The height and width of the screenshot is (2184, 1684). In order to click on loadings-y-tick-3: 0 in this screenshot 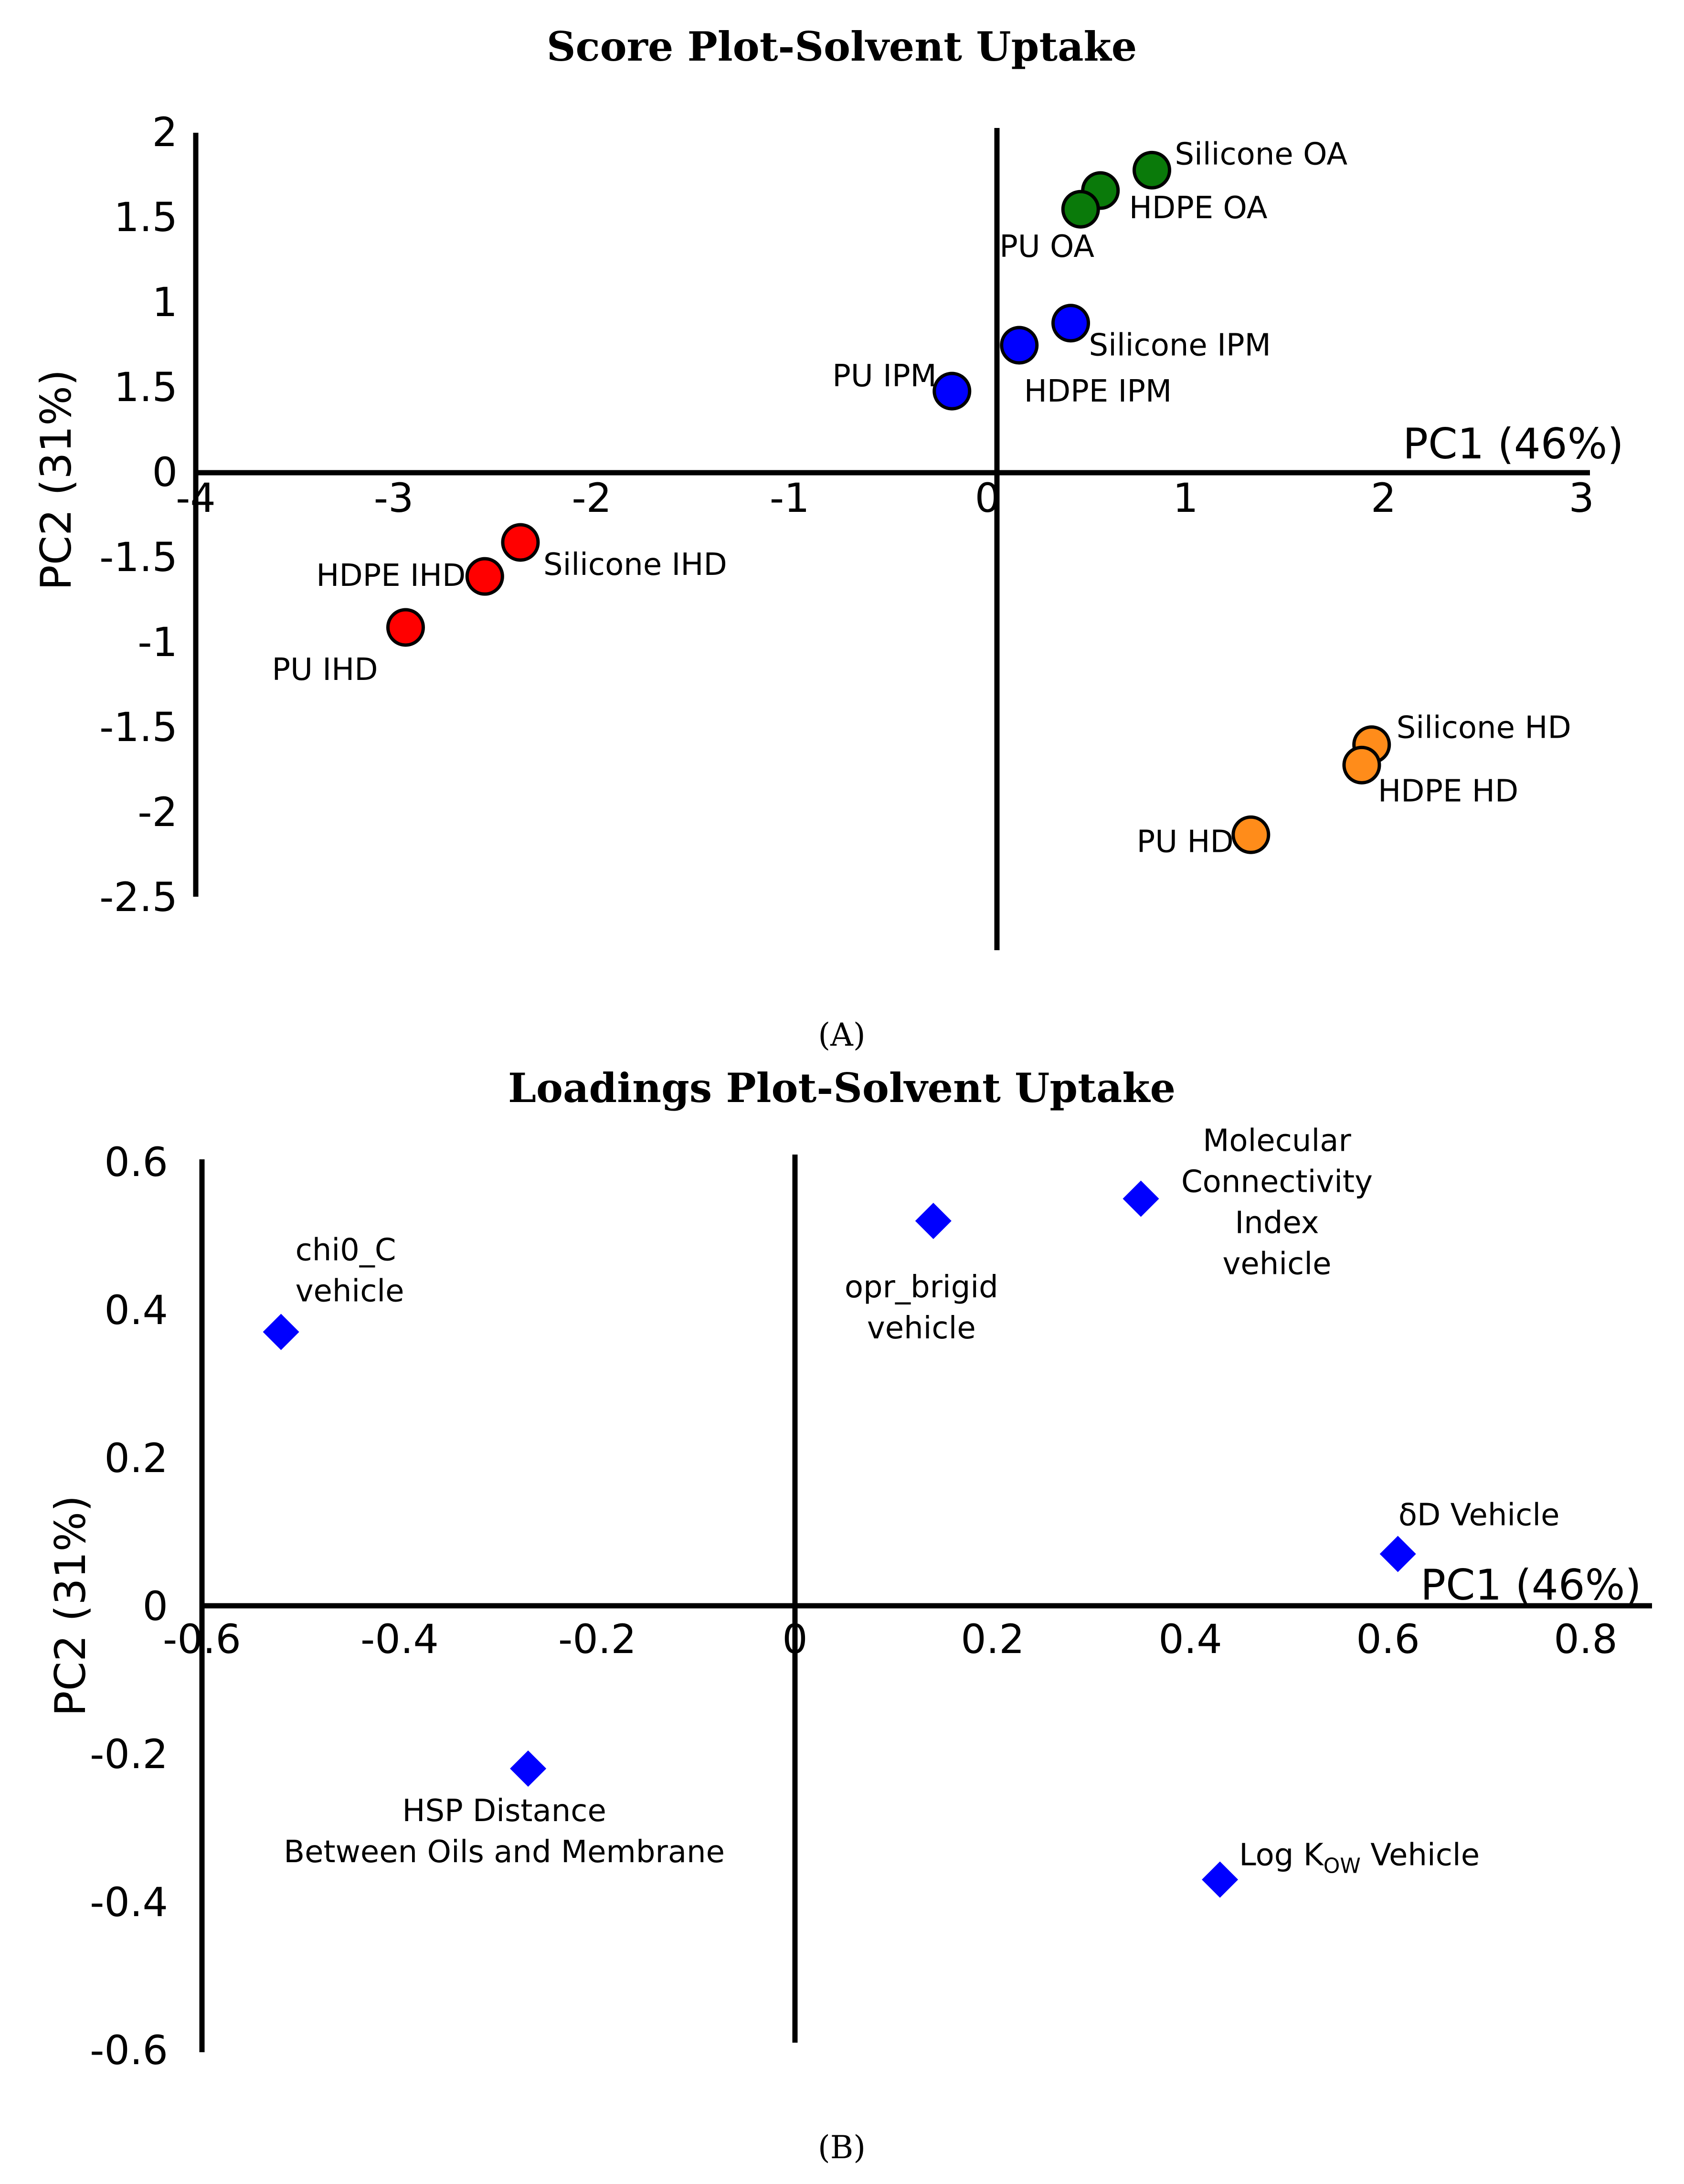, I will do `click(155, 1606)`.